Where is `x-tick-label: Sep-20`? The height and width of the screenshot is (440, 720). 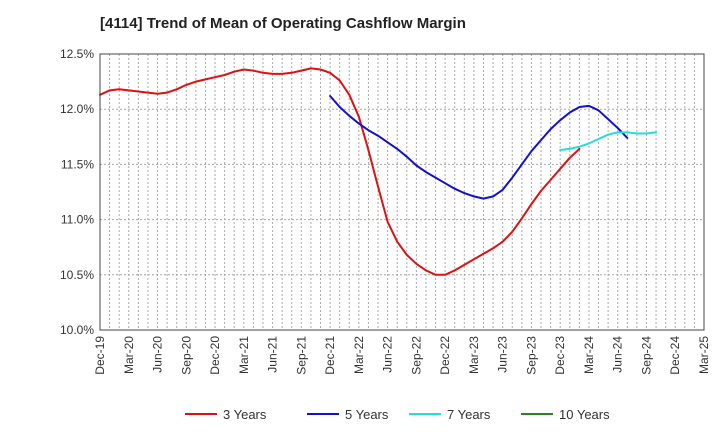
x-tick-label: Sep-20 is located at coordinates (186, 355).